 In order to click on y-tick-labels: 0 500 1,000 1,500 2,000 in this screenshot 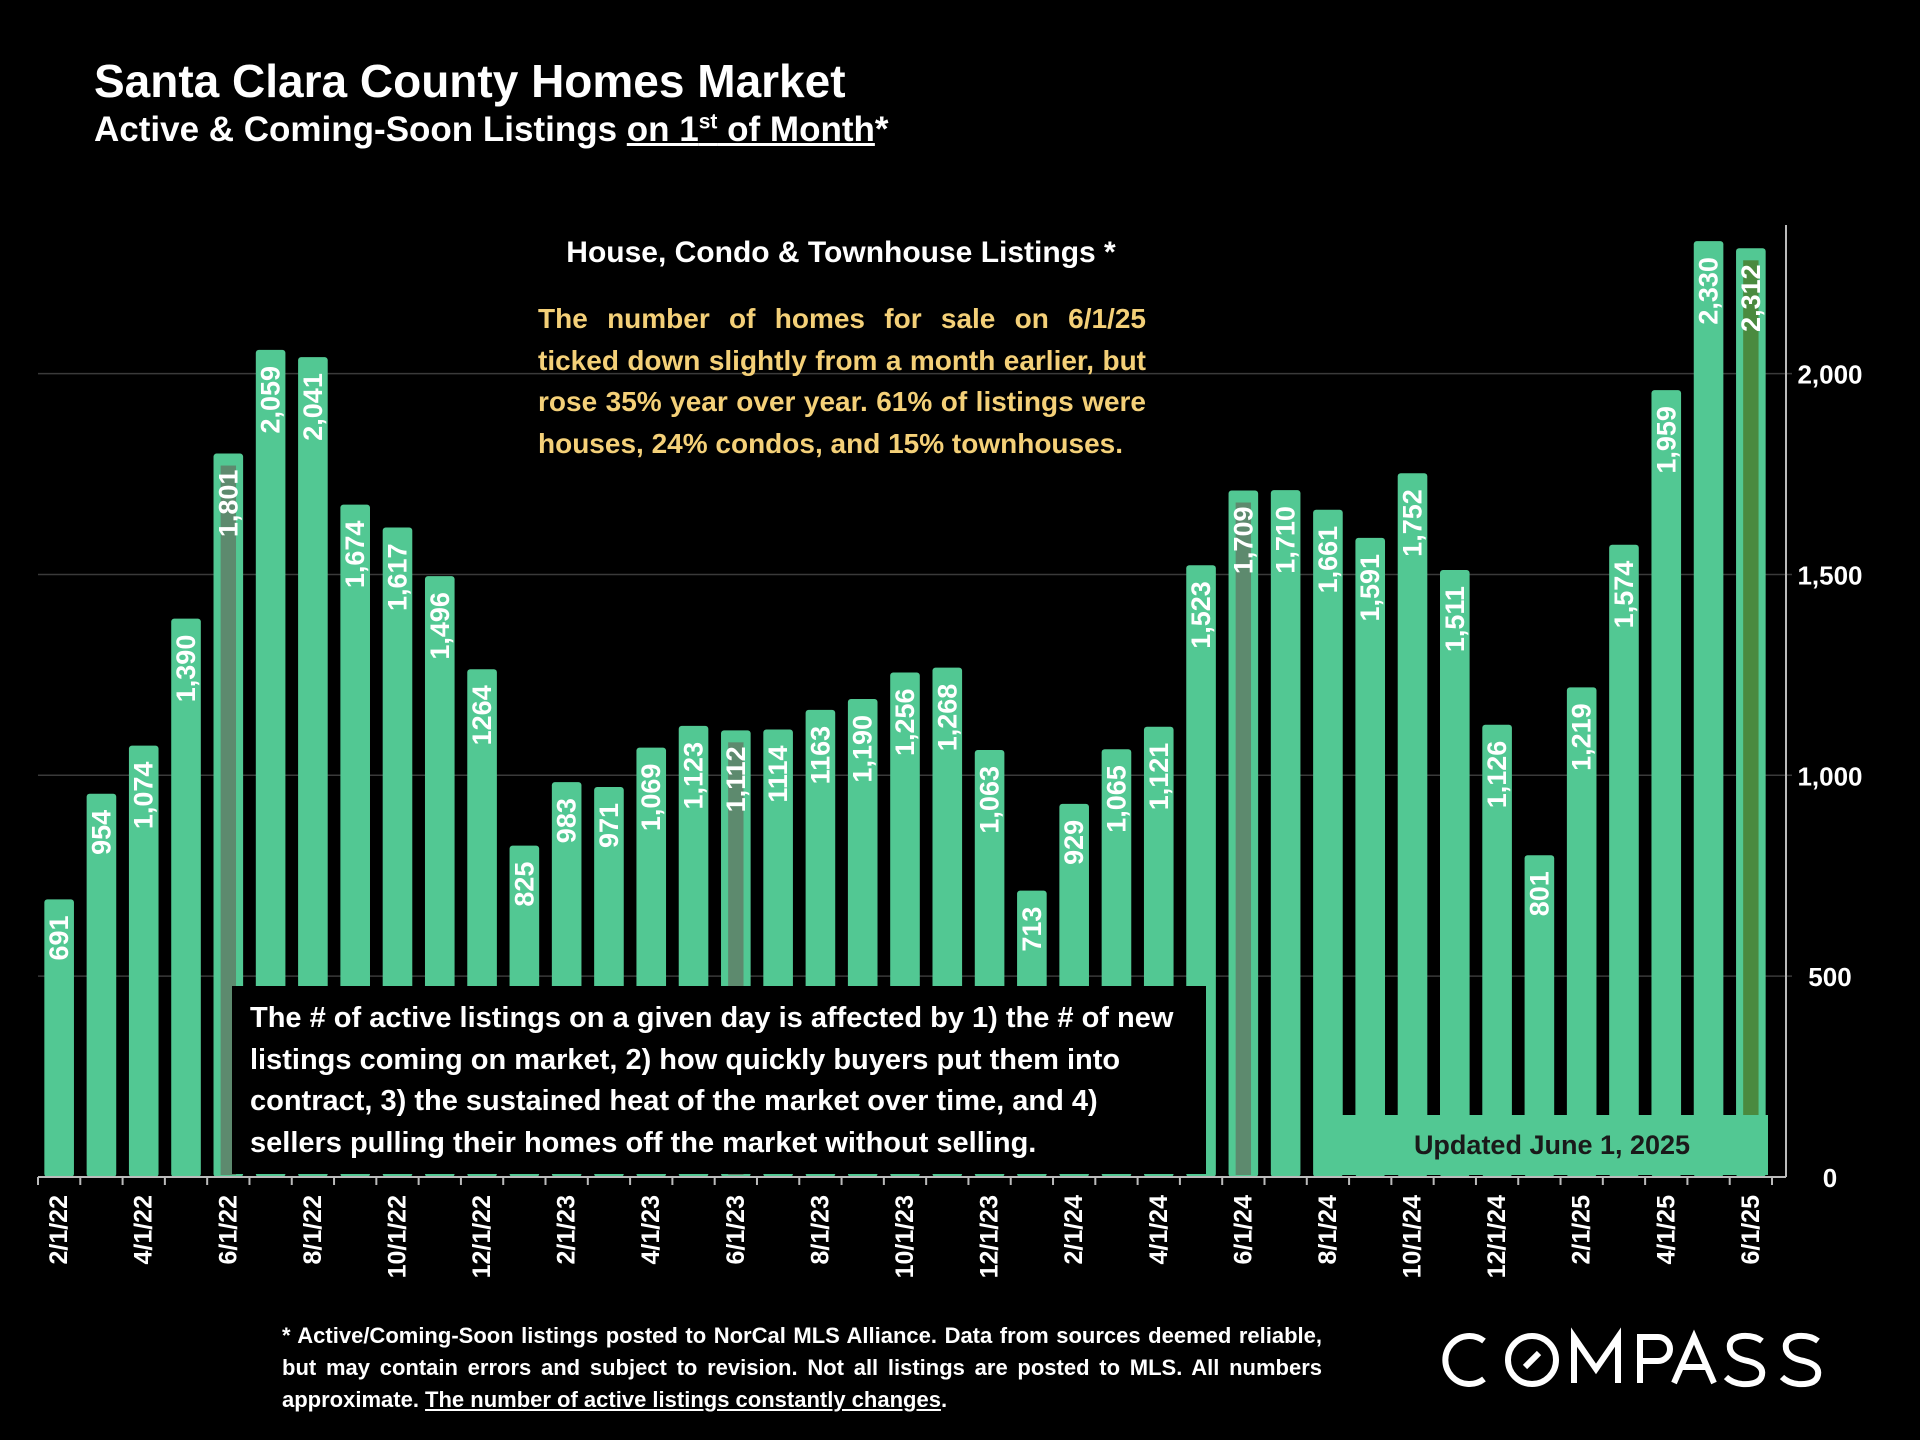, I will do `click(1829, 776)`.